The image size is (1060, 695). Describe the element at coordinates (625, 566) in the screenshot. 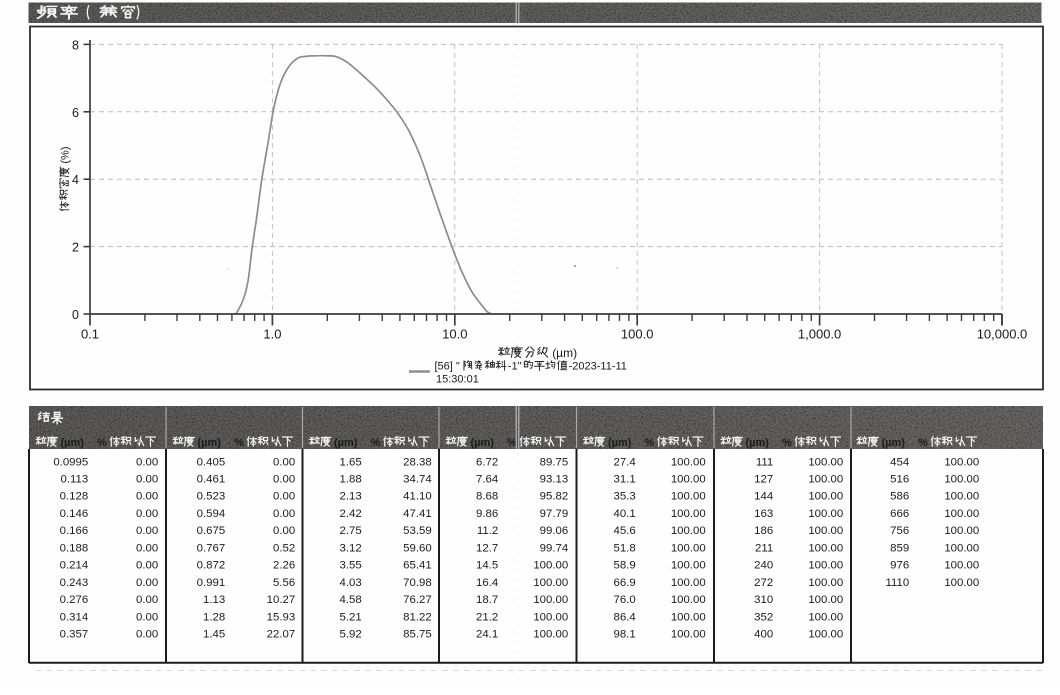

I see `svg-text: 58.9` at that location.